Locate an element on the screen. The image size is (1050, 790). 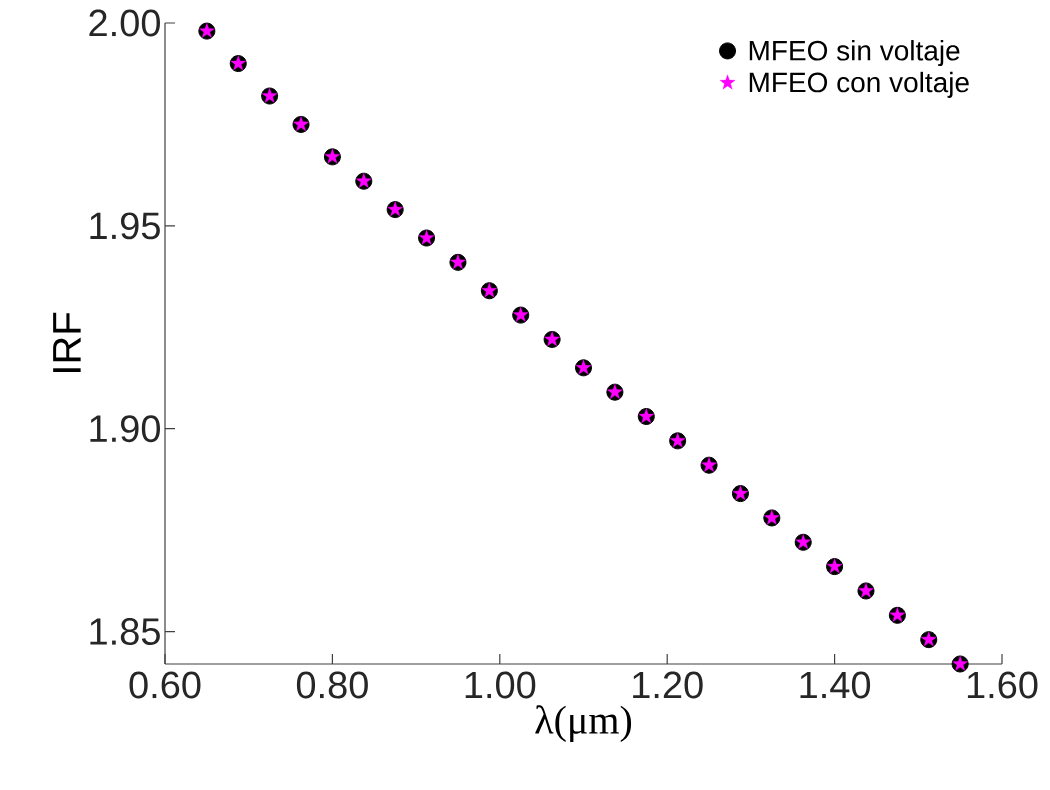
legend-label: MFEO con voltaje is located at coordinates (859, 84).